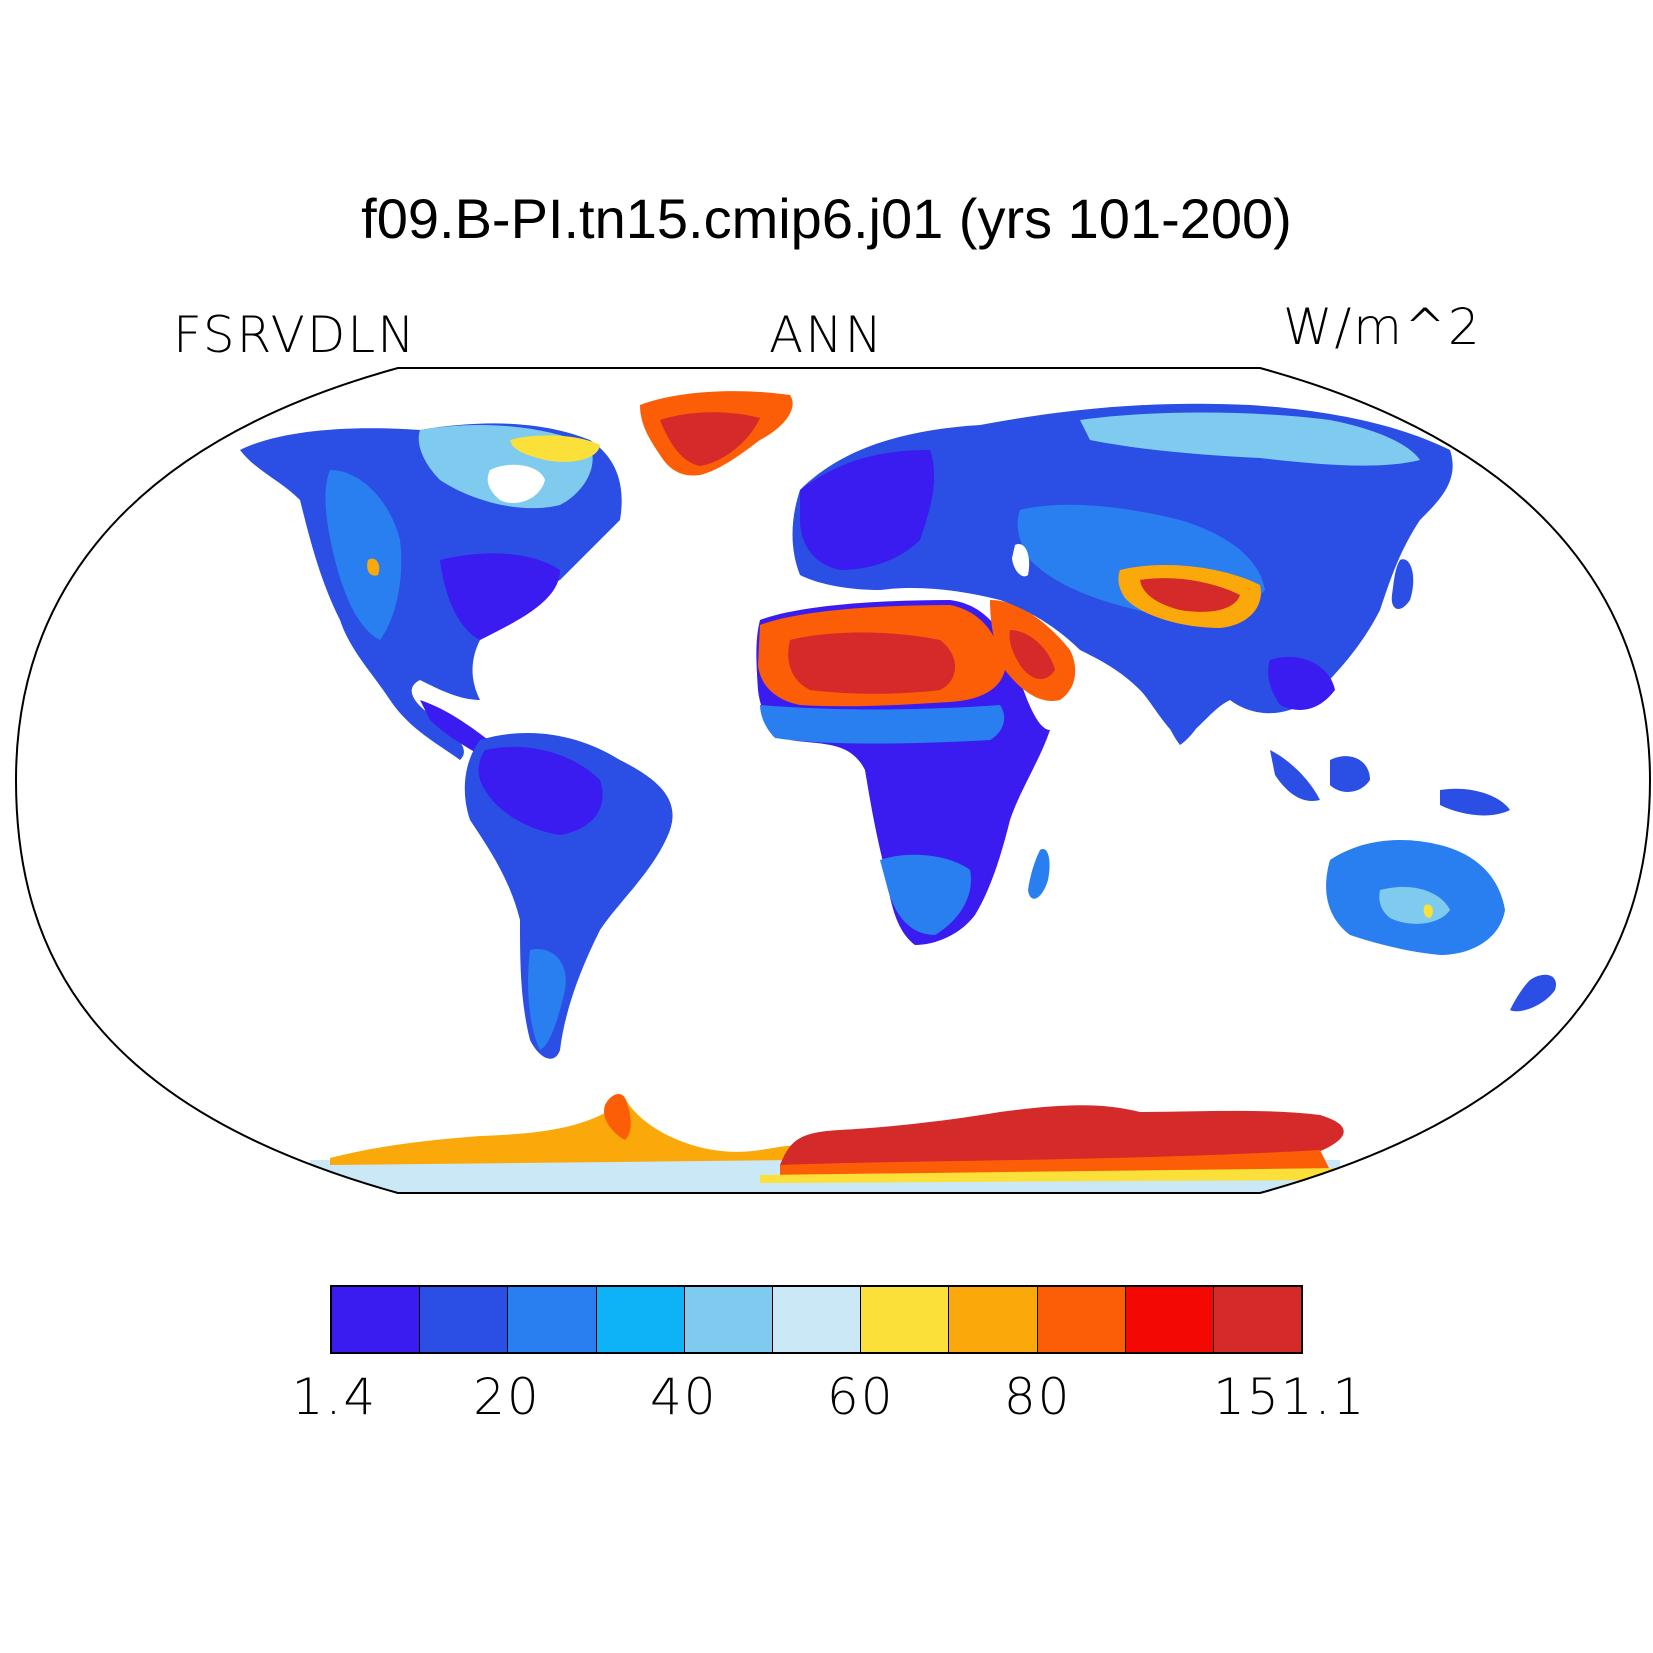 The height and width of the screenshot is (1653, 1653). I want to click on australia-hotspot, so click(1428, 911).